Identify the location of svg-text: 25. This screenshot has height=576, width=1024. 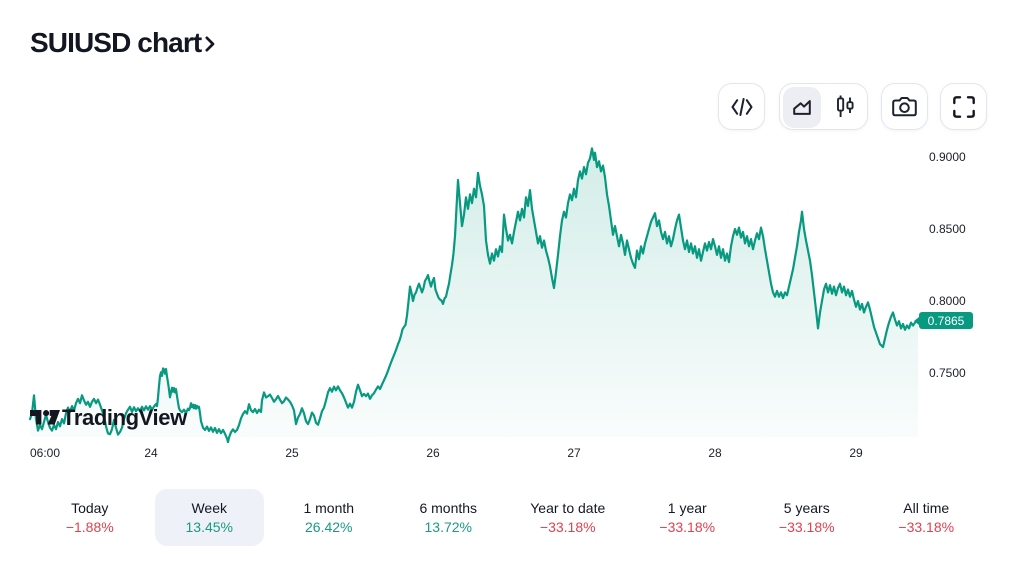
(292, 453).